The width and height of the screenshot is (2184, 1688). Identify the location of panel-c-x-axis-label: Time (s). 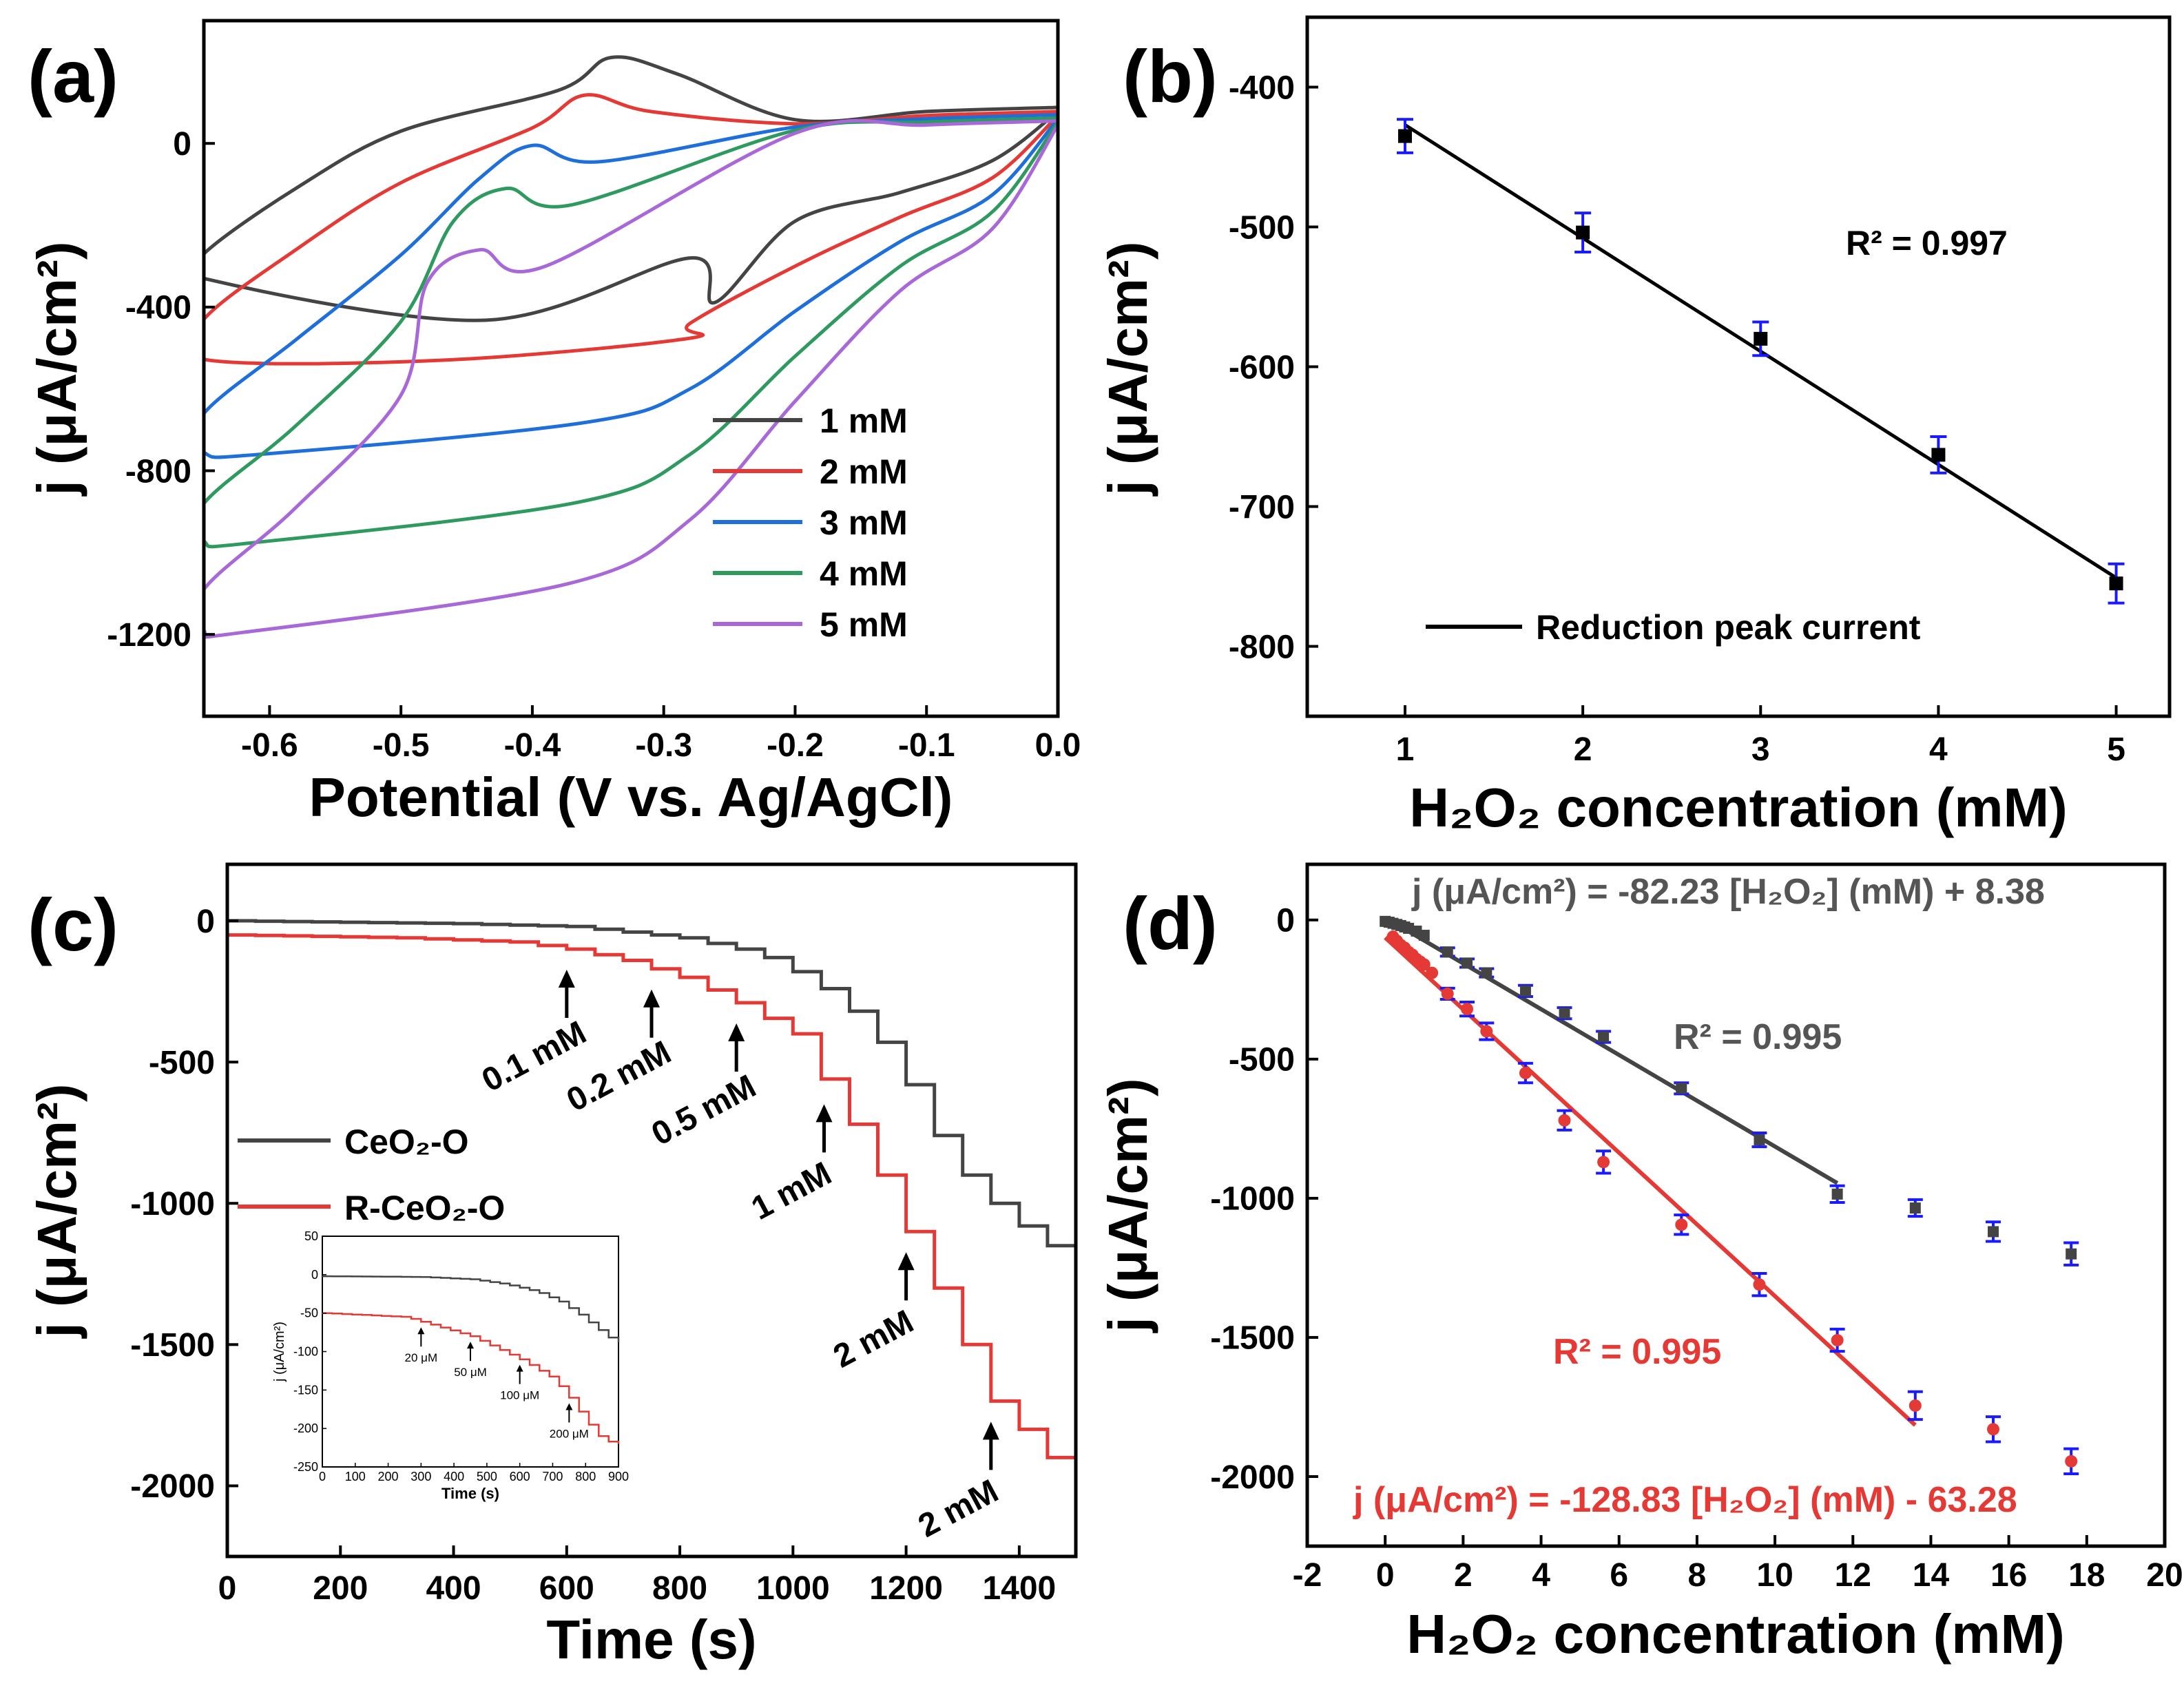
(651, 1639).